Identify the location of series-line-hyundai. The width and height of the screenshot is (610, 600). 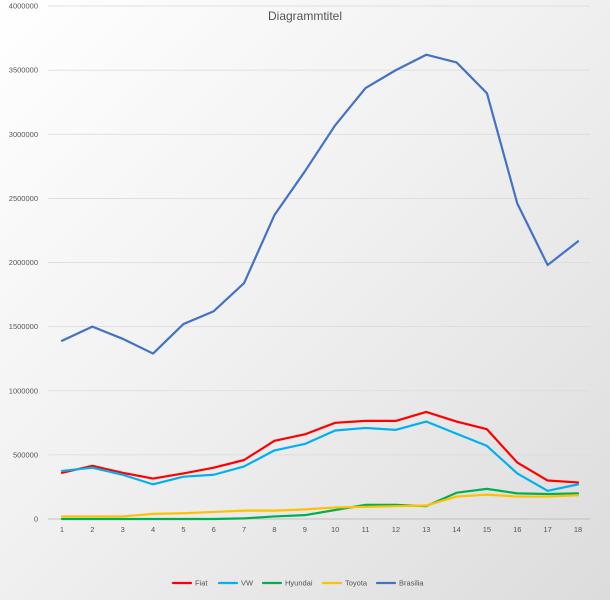
(320, 504).